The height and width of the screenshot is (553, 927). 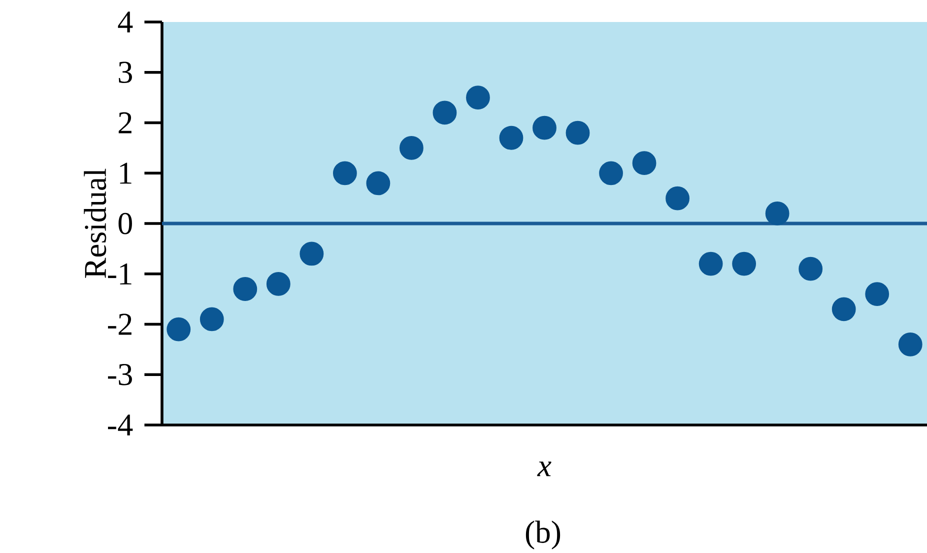 What do you see at coordinates (125, 22) in the screenshot?
I see `y-tick-label: 4` at bounding box center [125, 22].